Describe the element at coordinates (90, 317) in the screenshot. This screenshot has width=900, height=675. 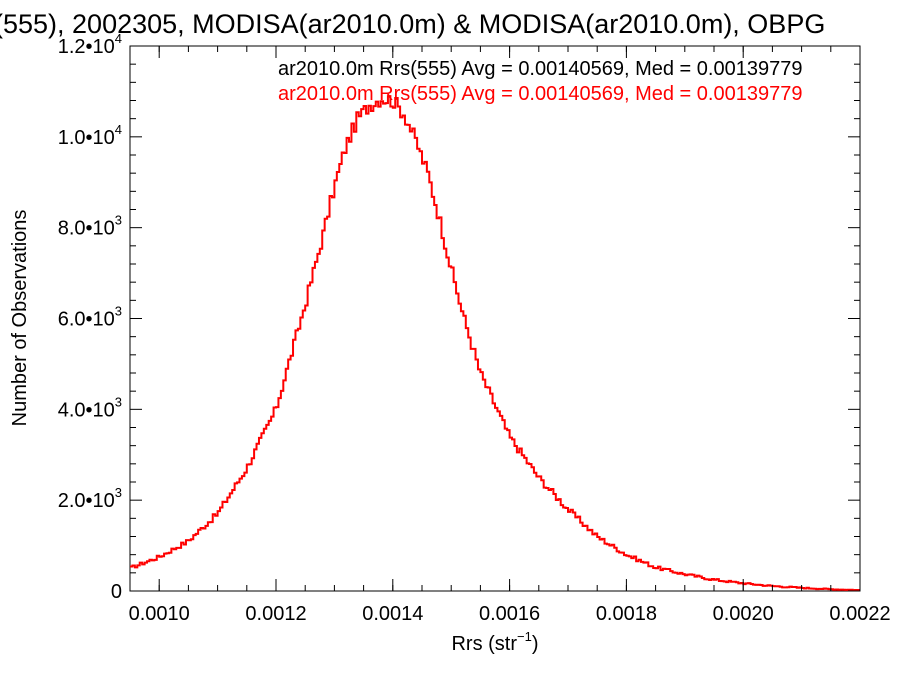
I see `y-tick-label: 6.0•103` at that location.